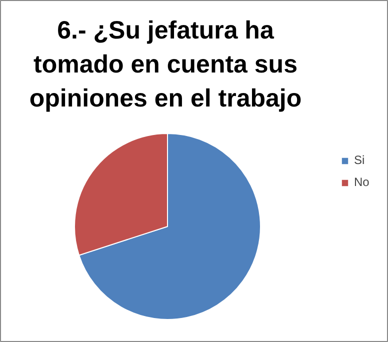 This screenshot has width=388, height=342. I want to click on legend-label: Si, so click(360, 160).